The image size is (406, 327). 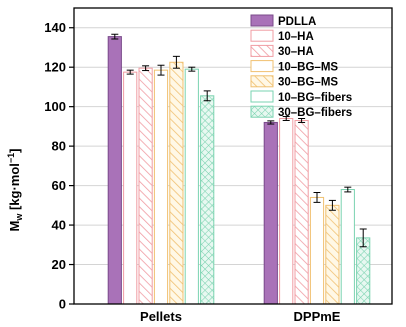 I want to click on y-tick-label: 120, so click(x=55, y=67).